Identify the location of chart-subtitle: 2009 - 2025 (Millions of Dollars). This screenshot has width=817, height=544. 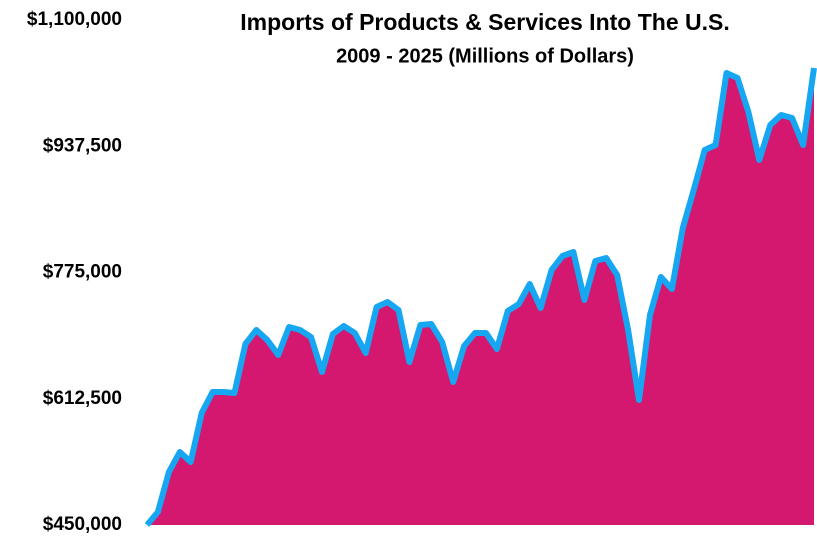
(485, 56).